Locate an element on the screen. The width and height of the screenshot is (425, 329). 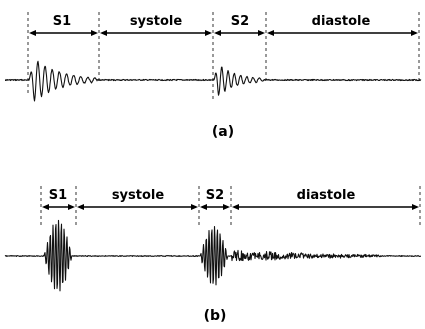
panel-b-boundaries is located at coordinates (230, 206).